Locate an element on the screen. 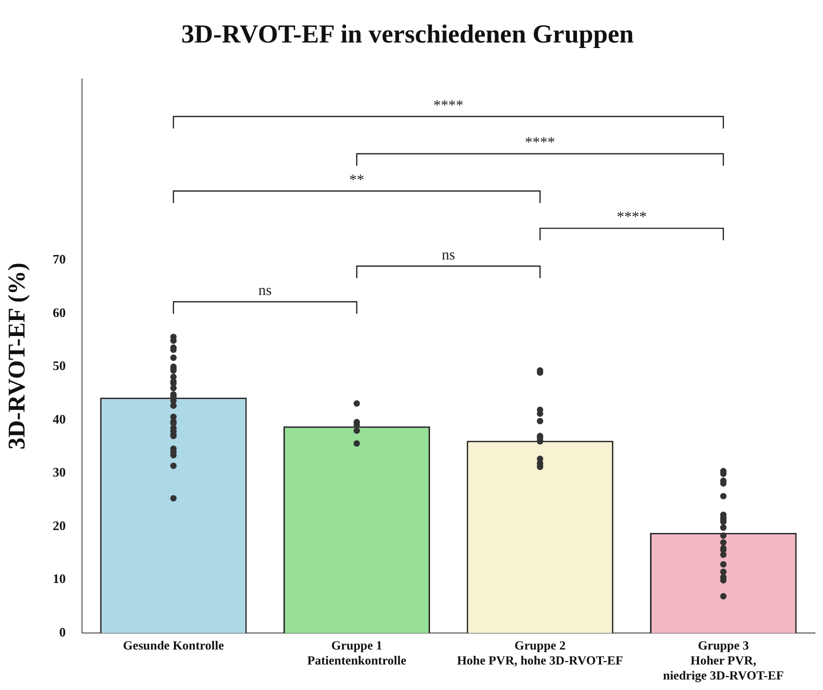  y-tick-label: 60 is located at coordinates (59, 312).